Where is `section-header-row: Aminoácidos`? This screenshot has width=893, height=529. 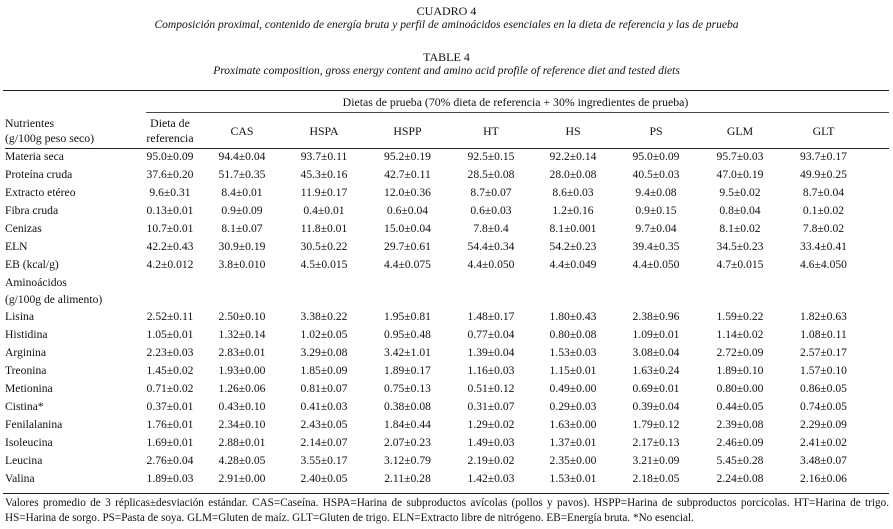 section-header-row: Aminoácidos is located at coordinates (435, 282).